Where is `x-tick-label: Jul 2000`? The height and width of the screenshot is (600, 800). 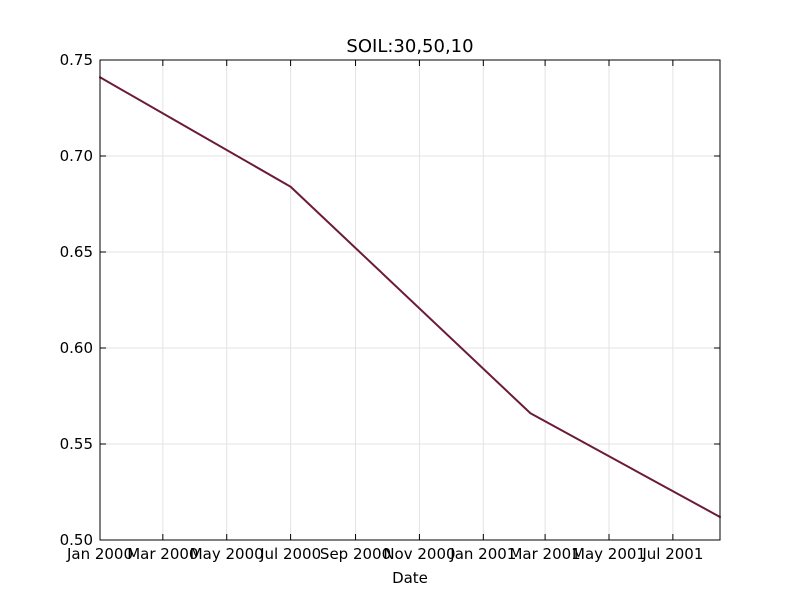
x-tick-label: Jul 2000 is located at coordinates (290, 554).